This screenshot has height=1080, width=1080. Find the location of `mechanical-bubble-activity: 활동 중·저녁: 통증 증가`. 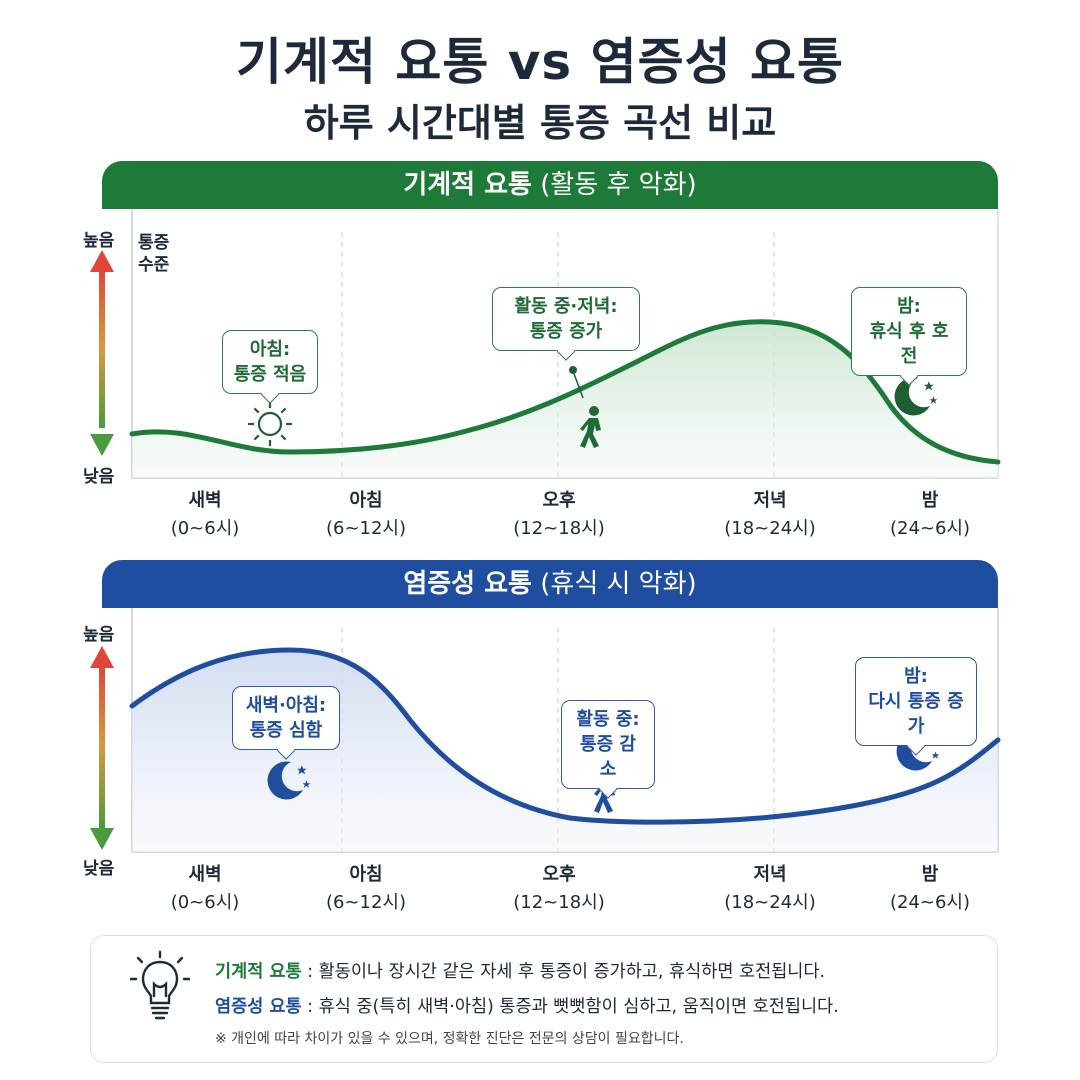

mechanical-bubble-activity: 활동 중·저녁: 통증 증가 is located at coordinates (566, 319).